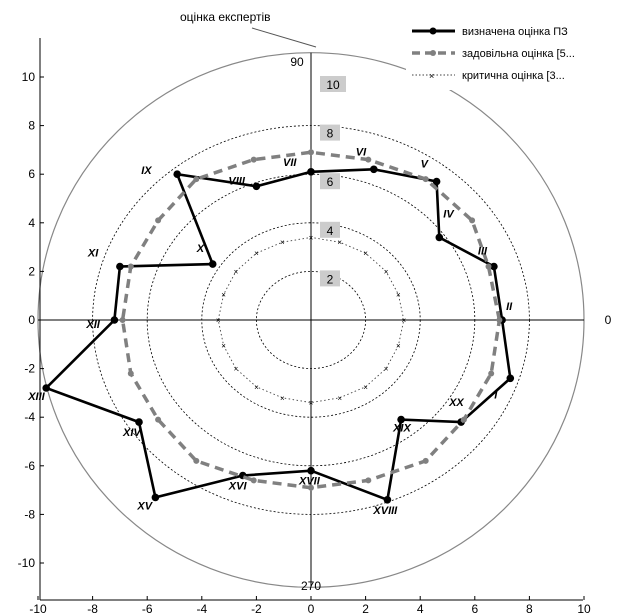  I want to click on x-tick-label-3: -4, so click(201, 608).